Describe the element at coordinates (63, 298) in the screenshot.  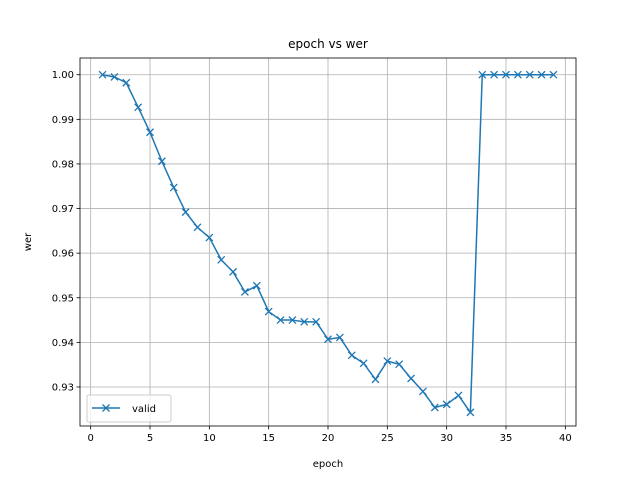
I see `y-tick-label: 0.95` at that location.